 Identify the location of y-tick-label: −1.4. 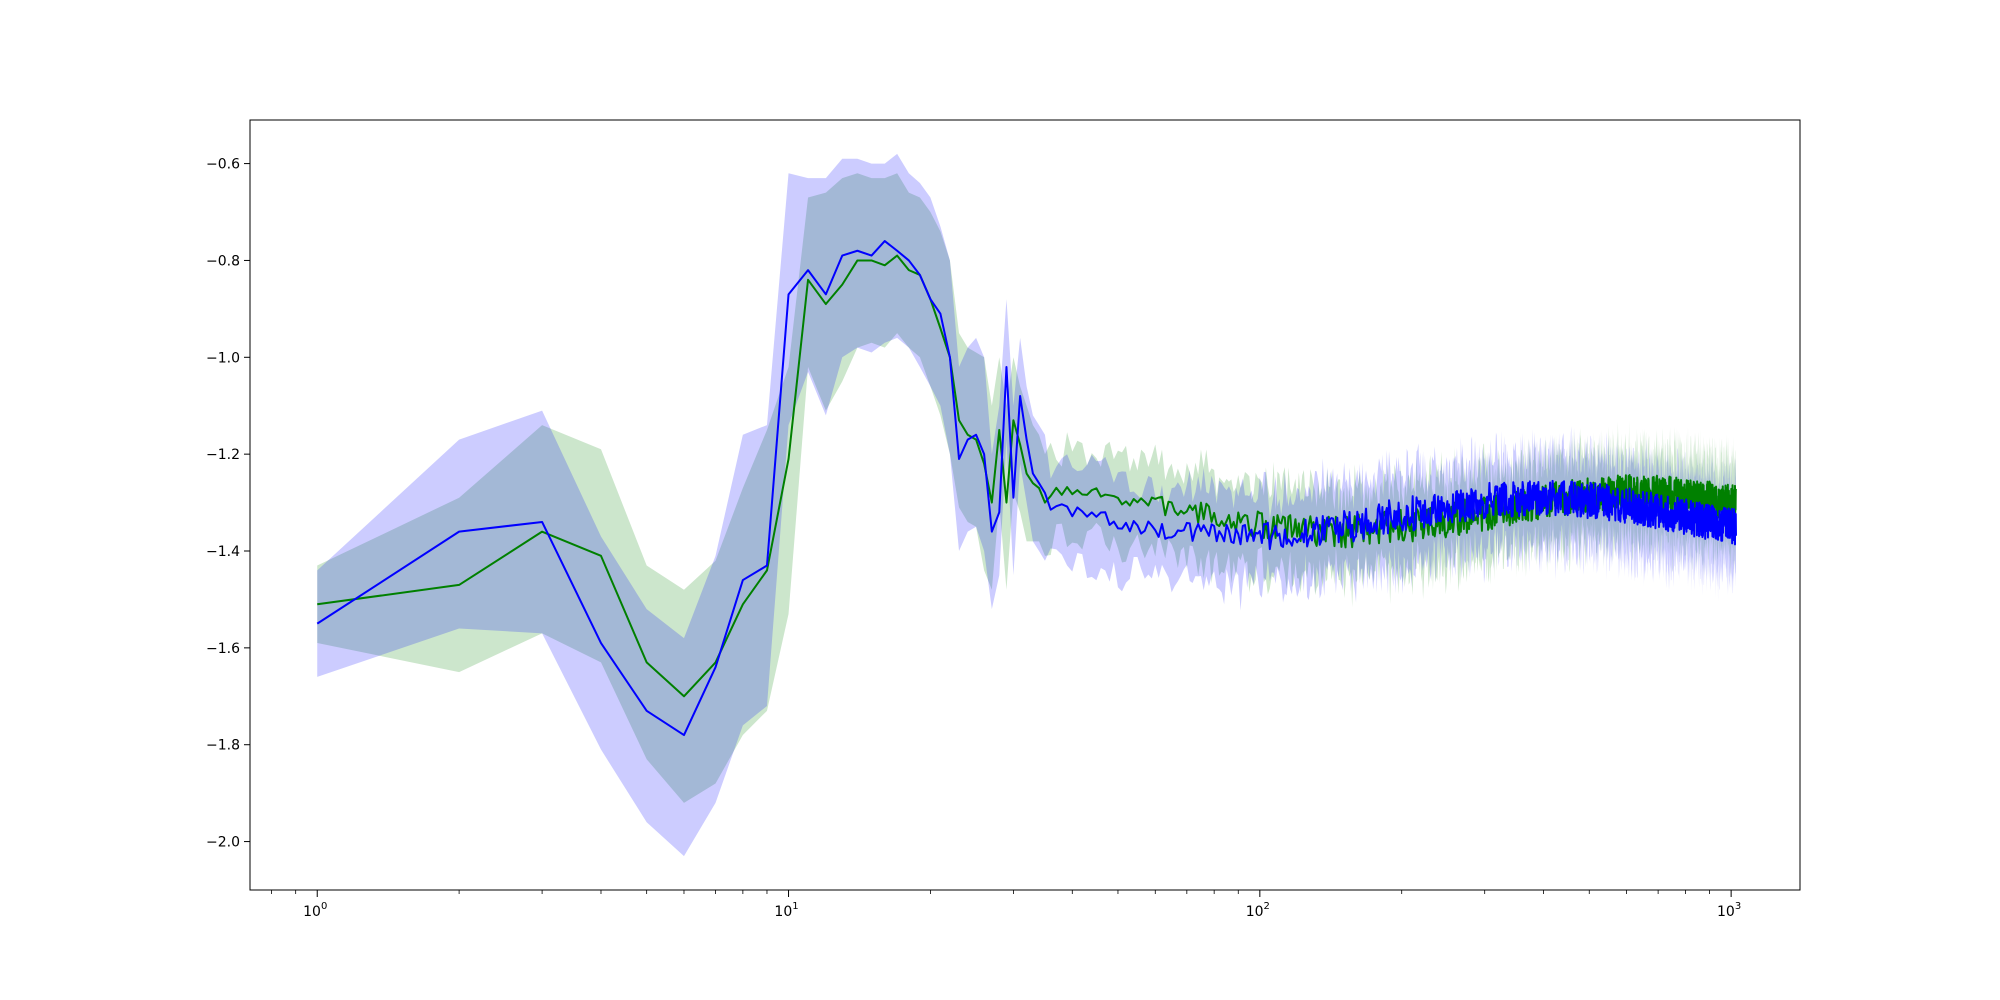
(223, 552).